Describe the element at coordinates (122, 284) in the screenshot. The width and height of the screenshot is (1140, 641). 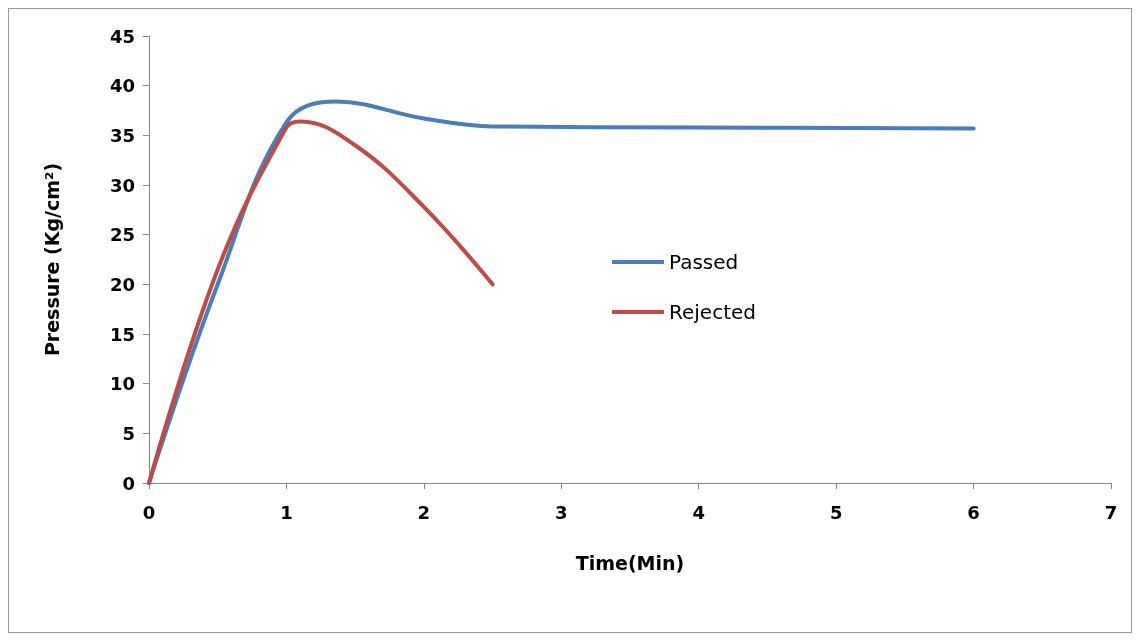
I see `y-tick-label: 20` at that location.